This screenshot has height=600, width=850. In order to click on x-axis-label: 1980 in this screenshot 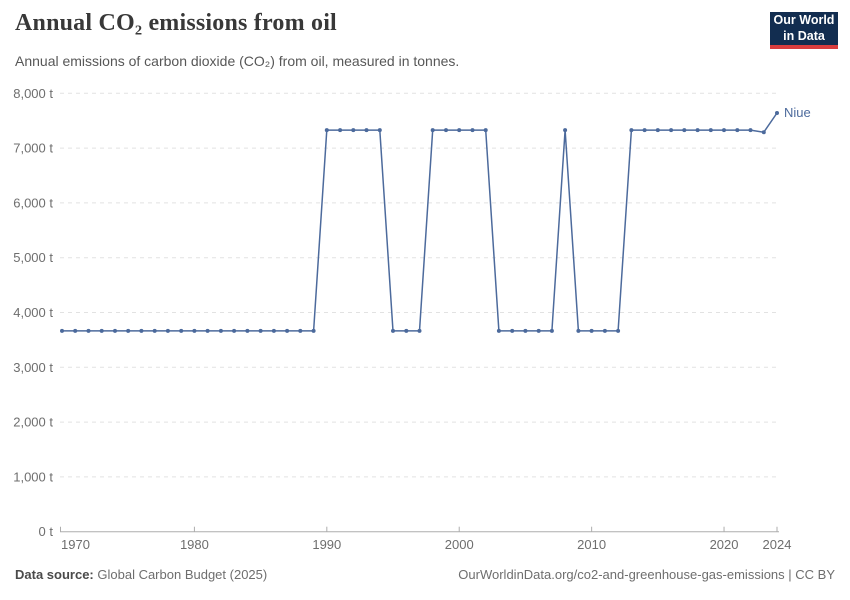, I will do `click(194, 544)`.